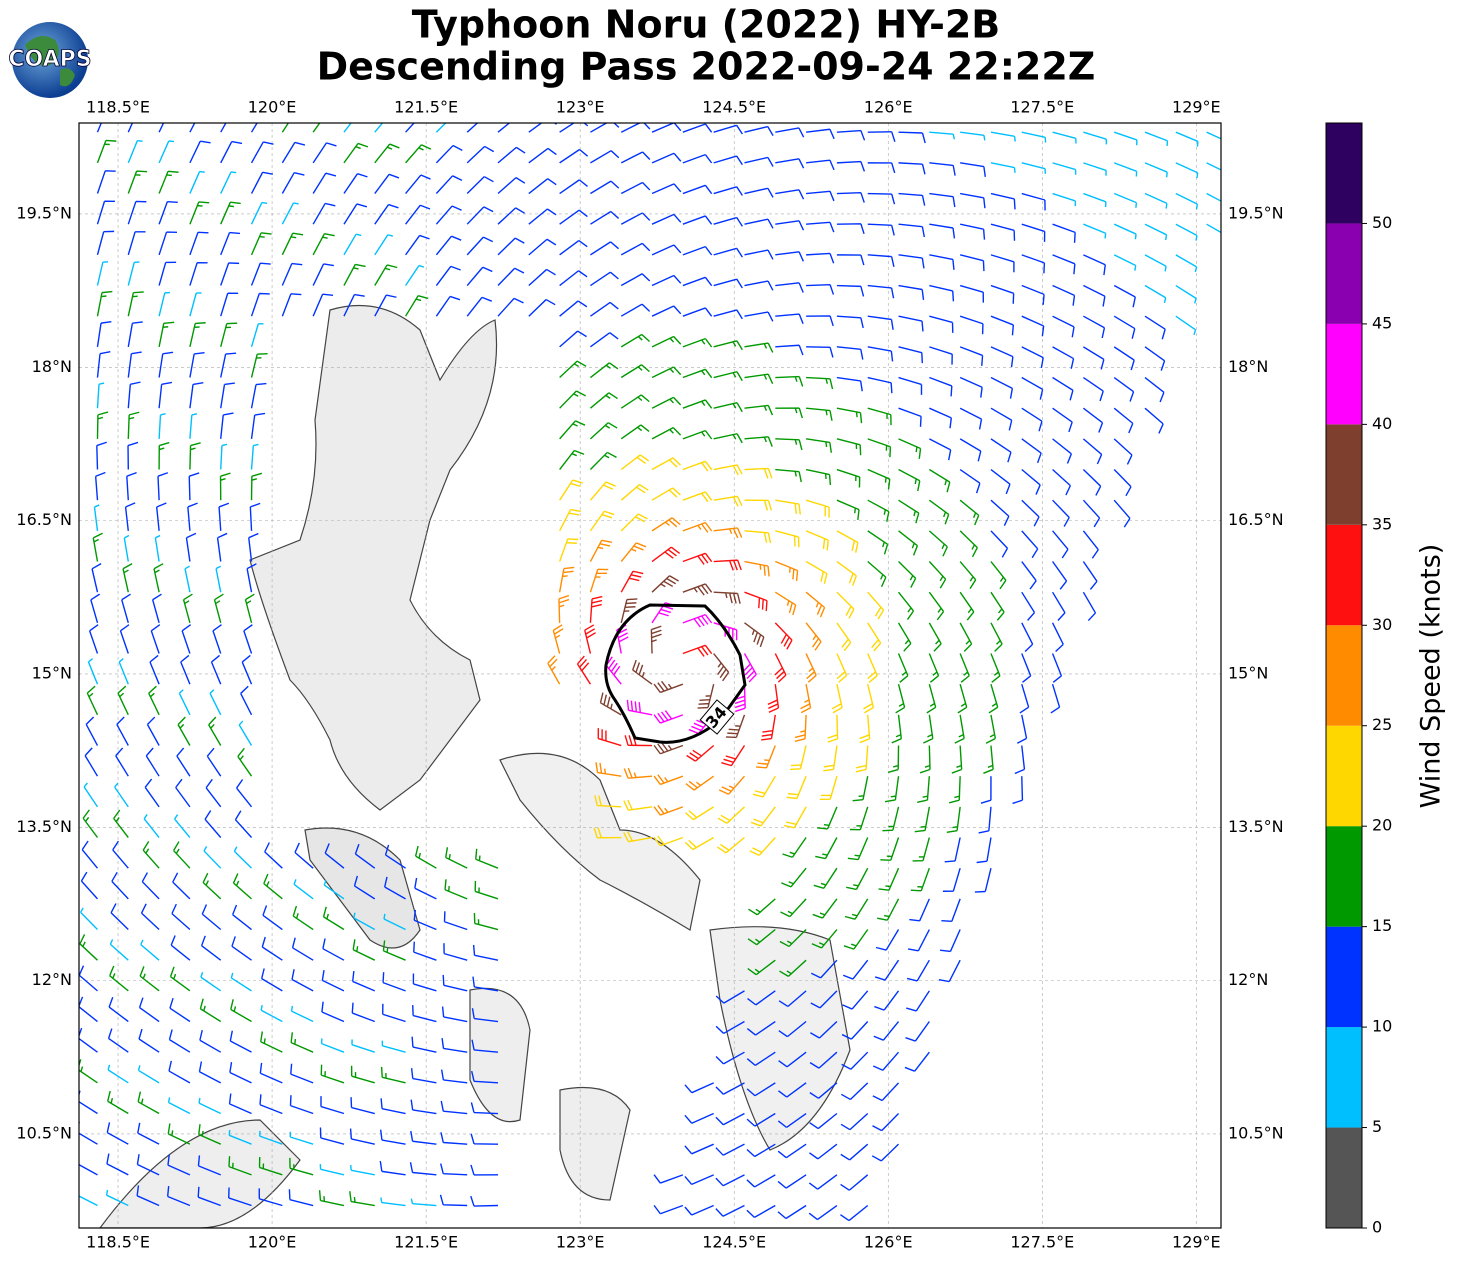 The height and width of the screenshot is (1268, 1463). Describe the element at coordinates (49, 59) in the screenshot. I see `logo-text: COAPS` at that location.